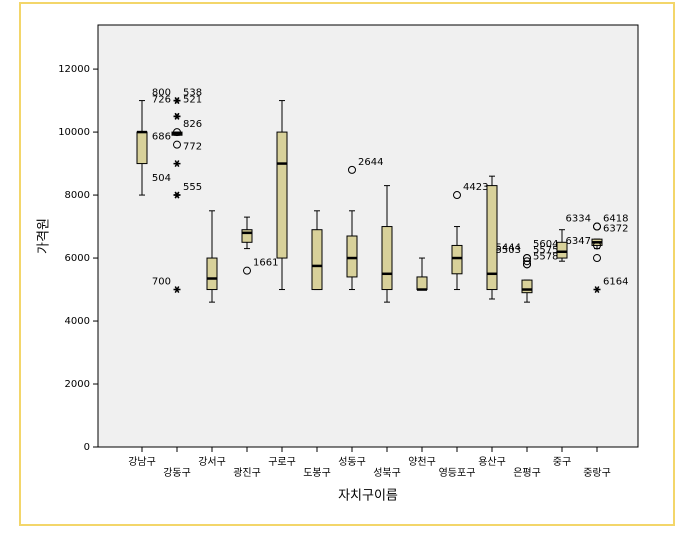  Describe the element at coordinates (370, 162) in the screenshot. I see `outlier-label: 2644` at that location.